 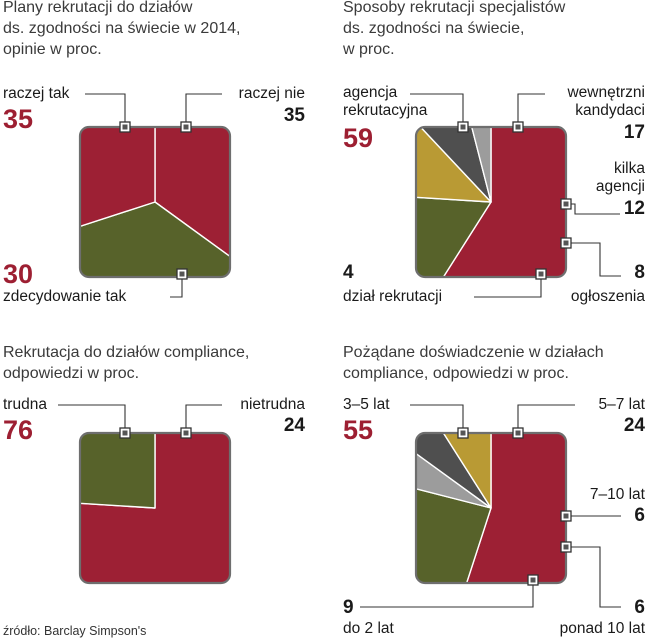 I want to click on p1-value-raczej-nie: 35, so click(x=294, y=115).